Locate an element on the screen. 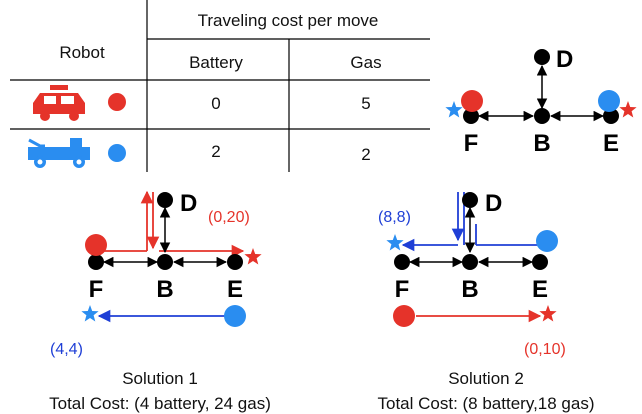 The height and width of the screenshot is (414, 642). red-cost-coord: (0,10) is located at coordinates (545, 349).